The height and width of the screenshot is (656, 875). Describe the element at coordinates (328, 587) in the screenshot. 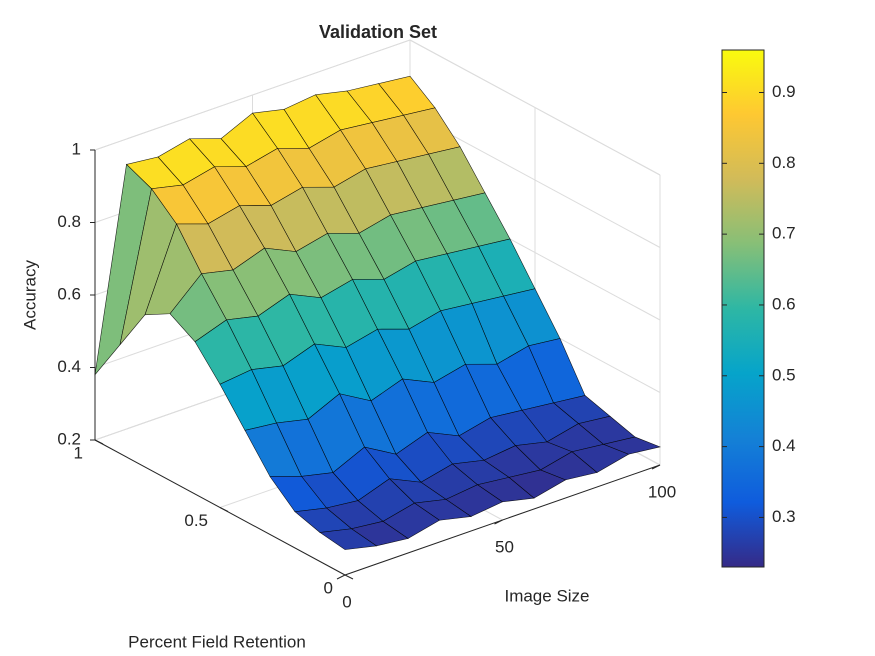

I see `y-tick-label: 0` at that location.